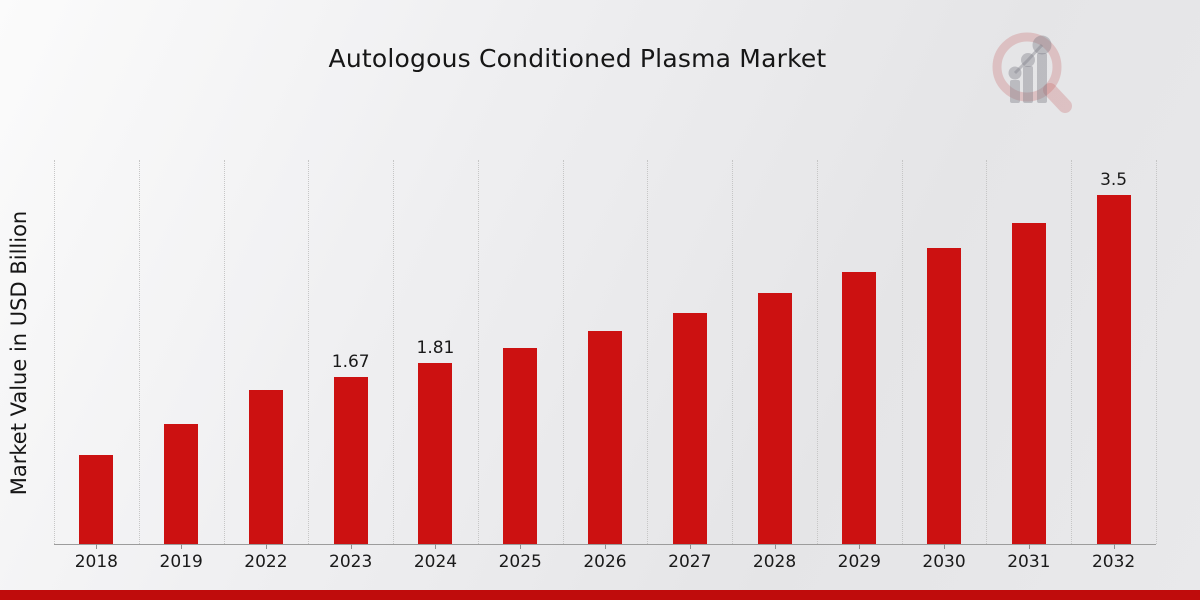 The image size is (1200, 600). I want to click on x-tick-label-2028: 2028, so click(774, 562).